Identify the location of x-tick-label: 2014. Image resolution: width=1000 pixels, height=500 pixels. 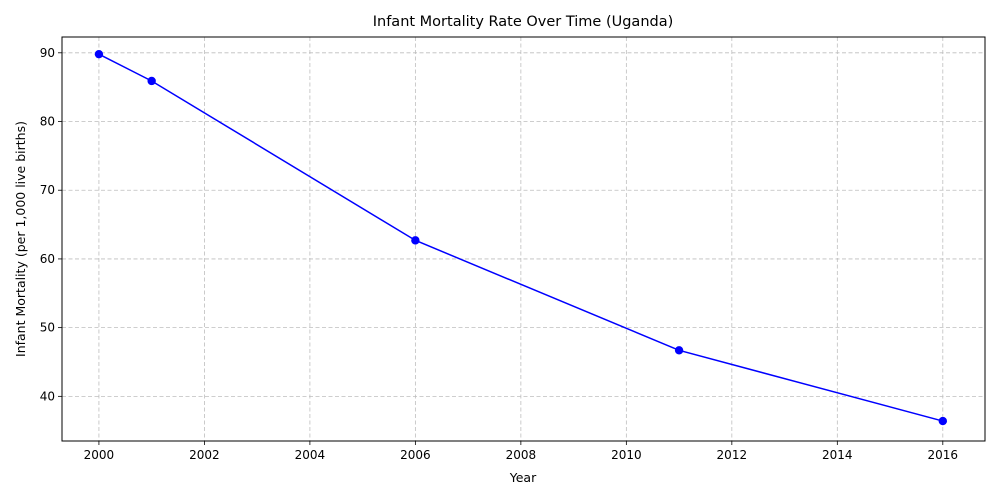
(837, 455).